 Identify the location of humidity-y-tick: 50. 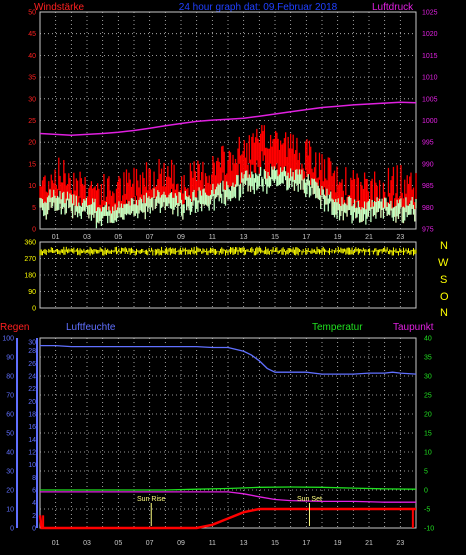
(10, 434).